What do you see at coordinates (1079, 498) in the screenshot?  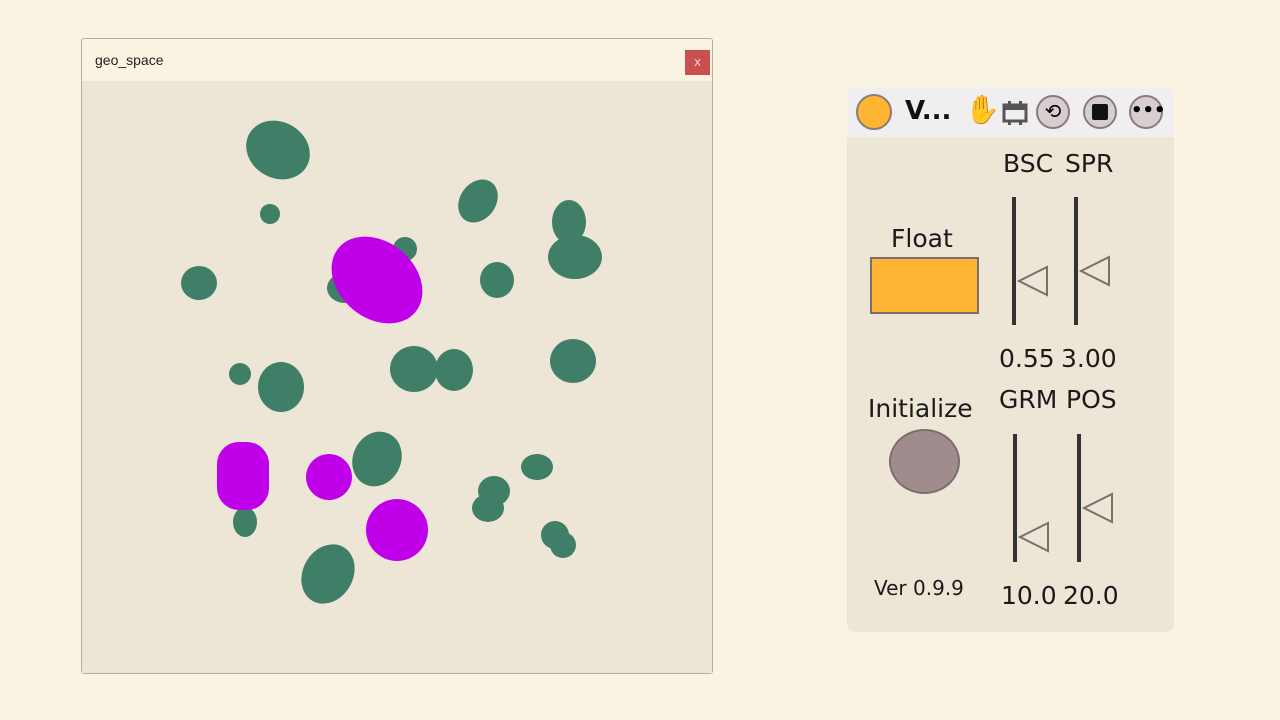 I see `slider-pos` at bounding box center [1079, 498].